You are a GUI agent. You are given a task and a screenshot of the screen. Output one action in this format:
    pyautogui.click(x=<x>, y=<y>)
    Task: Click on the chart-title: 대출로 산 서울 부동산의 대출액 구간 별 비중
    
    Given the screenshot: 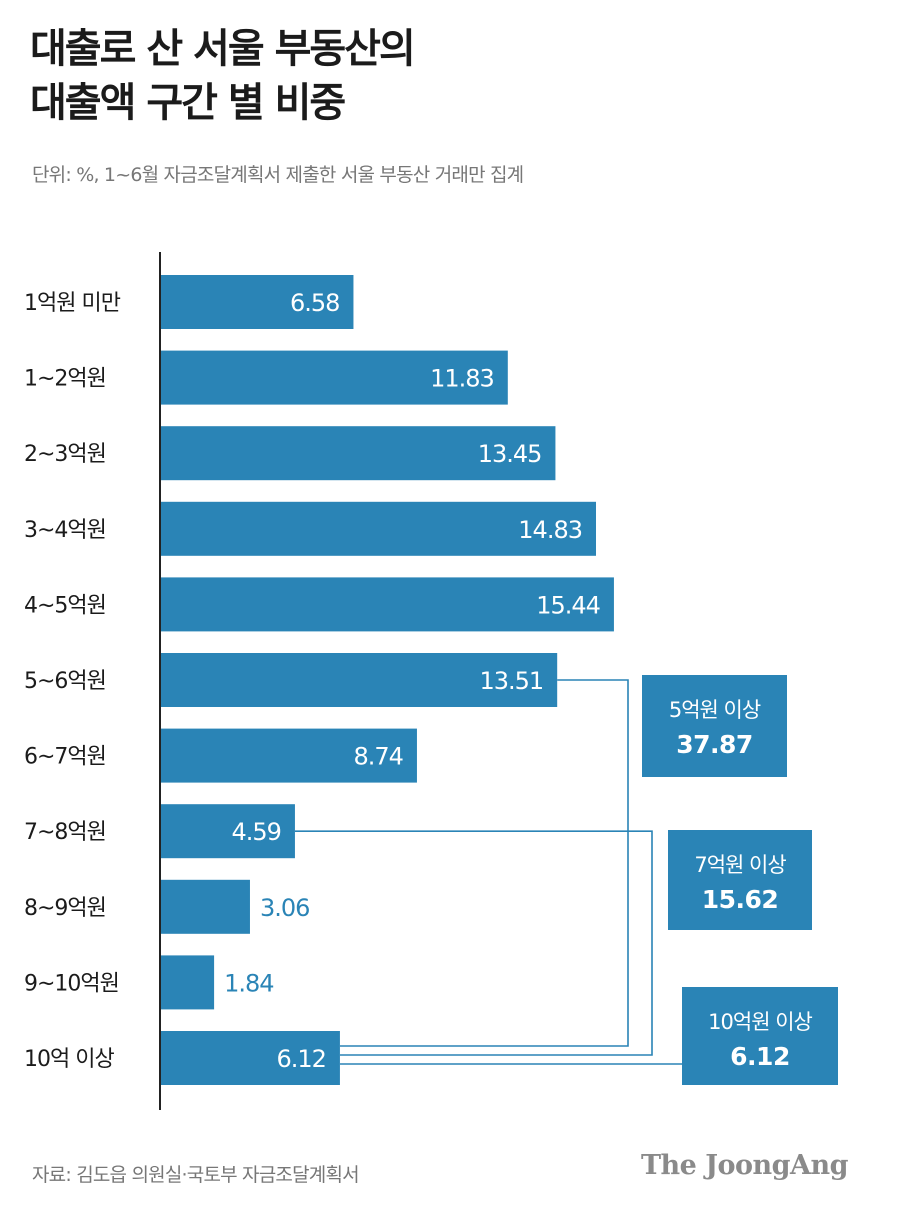 What is the action you would take?
    pyautogui.click(x=223, y=76)
    